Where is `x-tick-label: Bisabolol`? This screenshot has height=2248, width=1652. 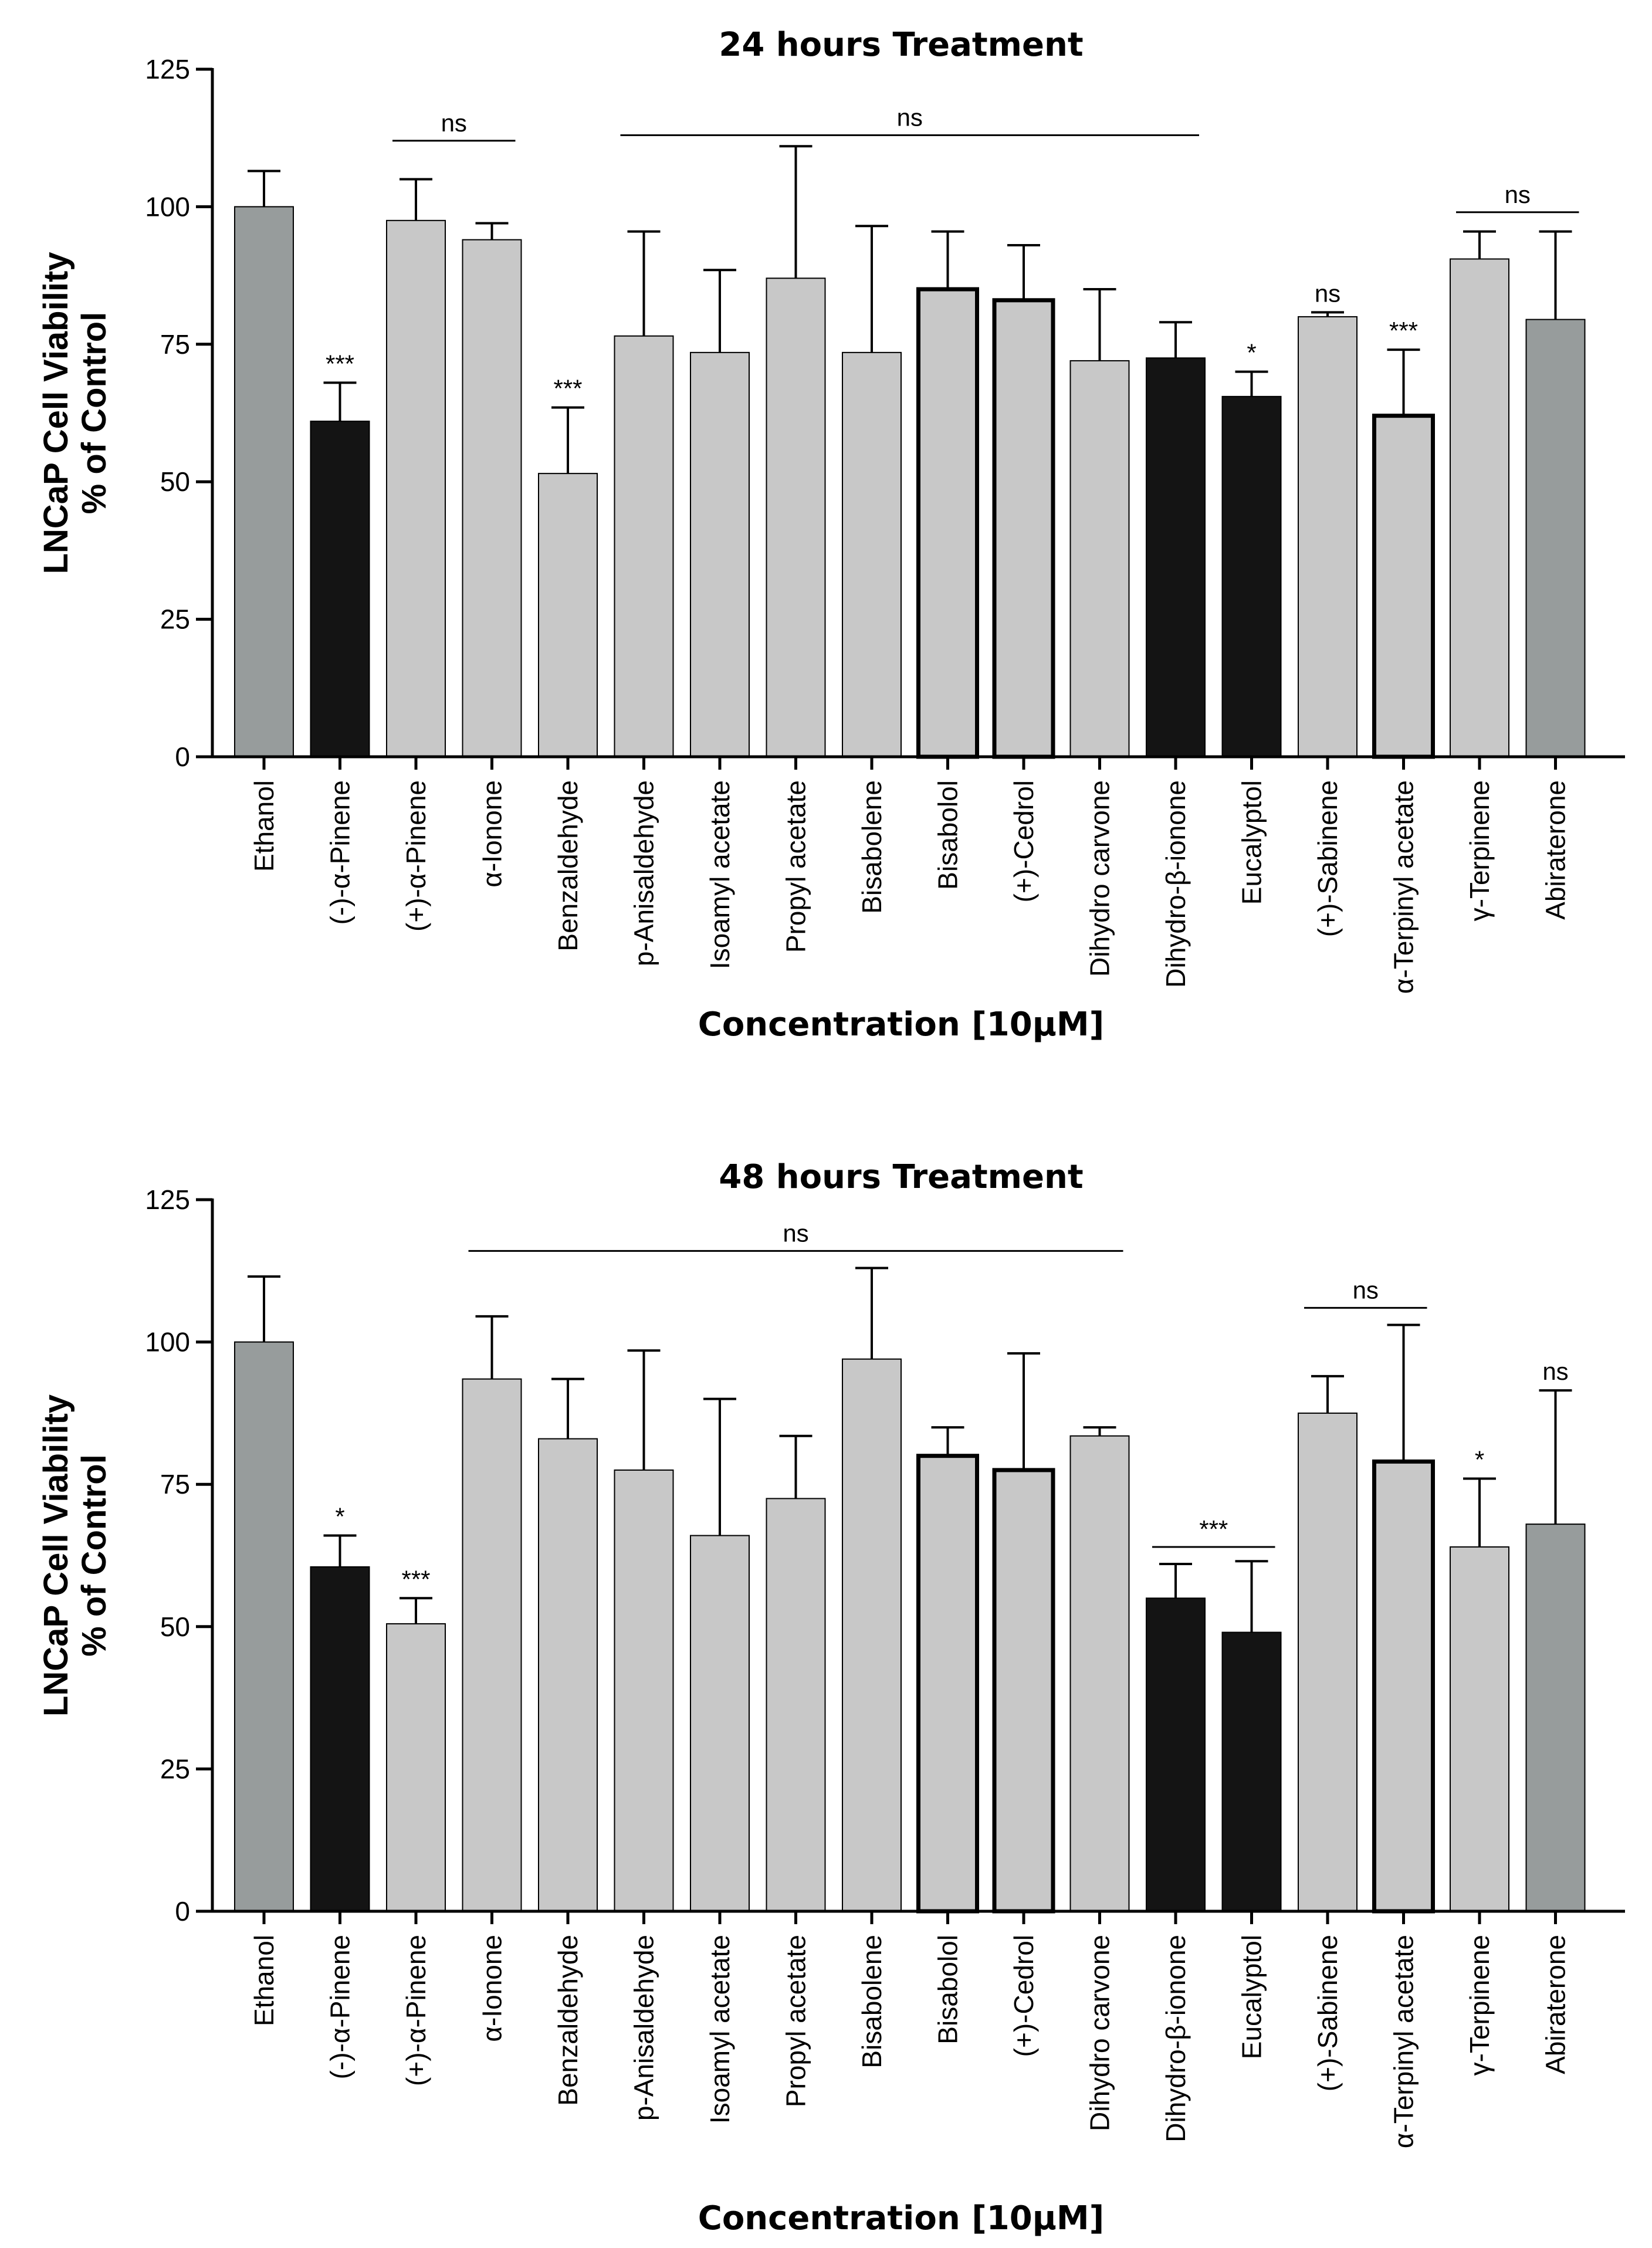
x-tick-label: Bisabolol is located at coordinates (948, 835).